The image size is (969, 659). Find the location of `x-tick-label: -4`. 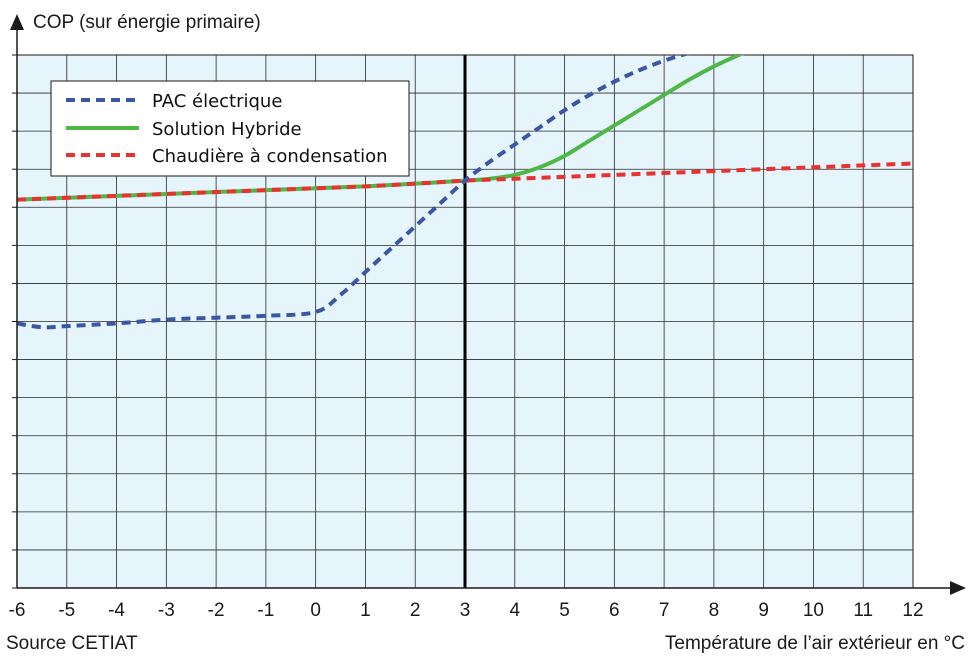

x-tick-label: -4 is located at coordinates (116, 610).